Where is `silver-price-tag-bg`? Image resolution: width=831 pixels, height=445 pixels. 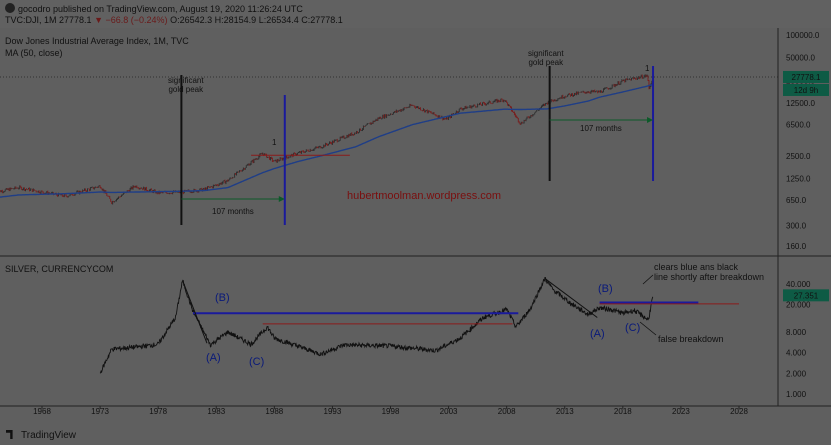
silver-price-tag-bg is located at coordinates (806, 295).